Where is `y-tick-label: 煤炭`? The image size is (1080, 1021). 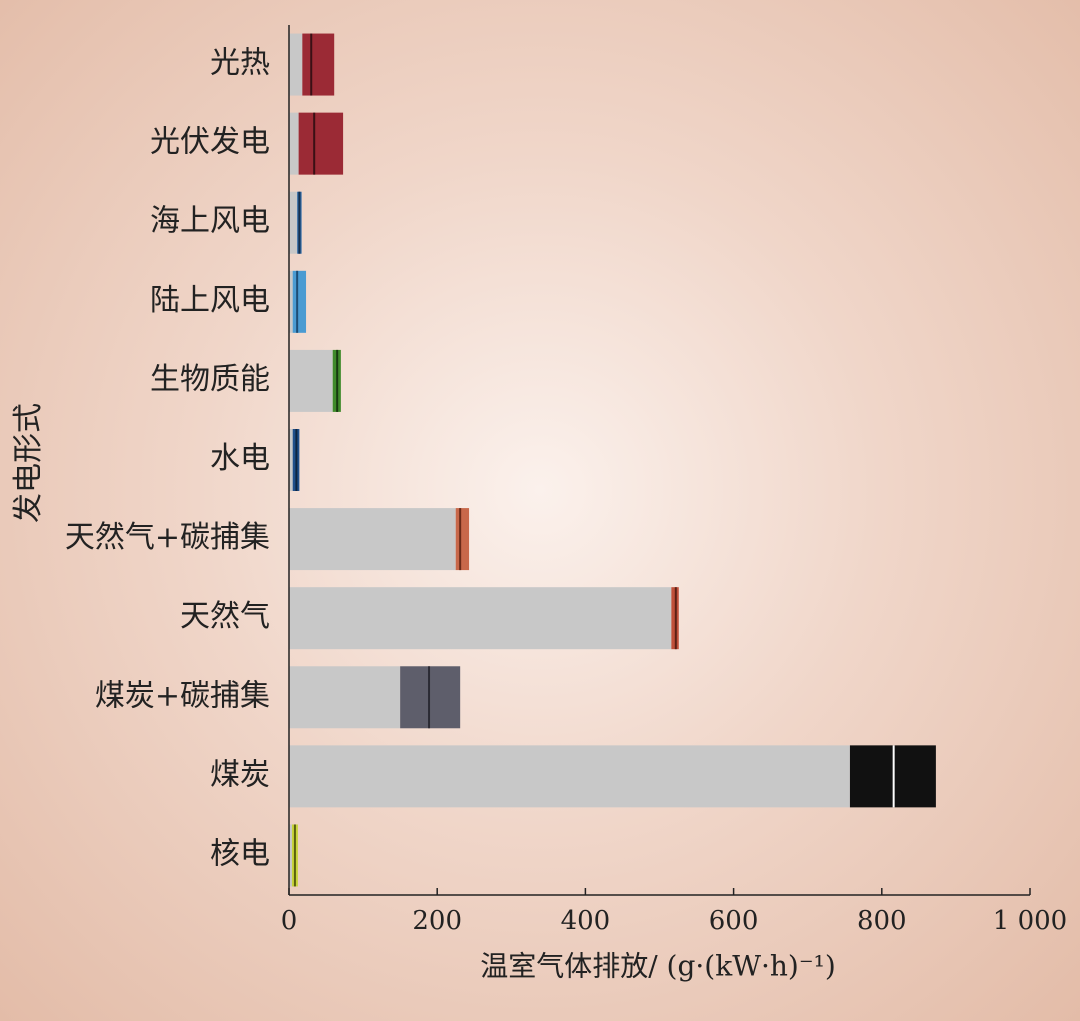 y-tick-label: 煤炭 is located at coordinates (240, 774).